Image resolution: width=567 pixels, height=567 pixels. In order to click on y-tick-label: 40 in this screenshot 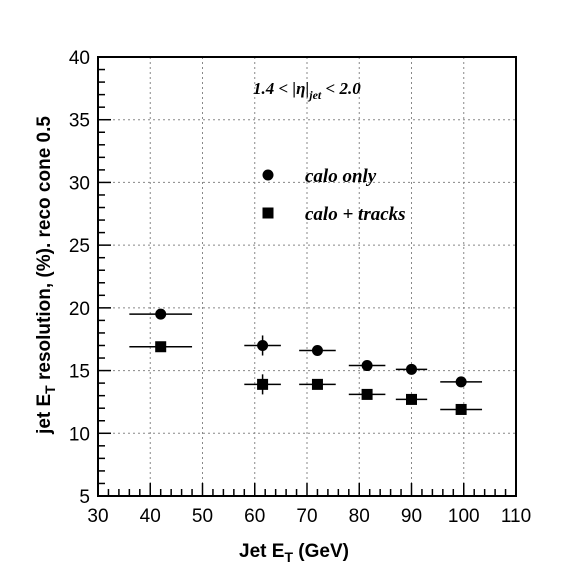, I will do `click(79, 58)`.